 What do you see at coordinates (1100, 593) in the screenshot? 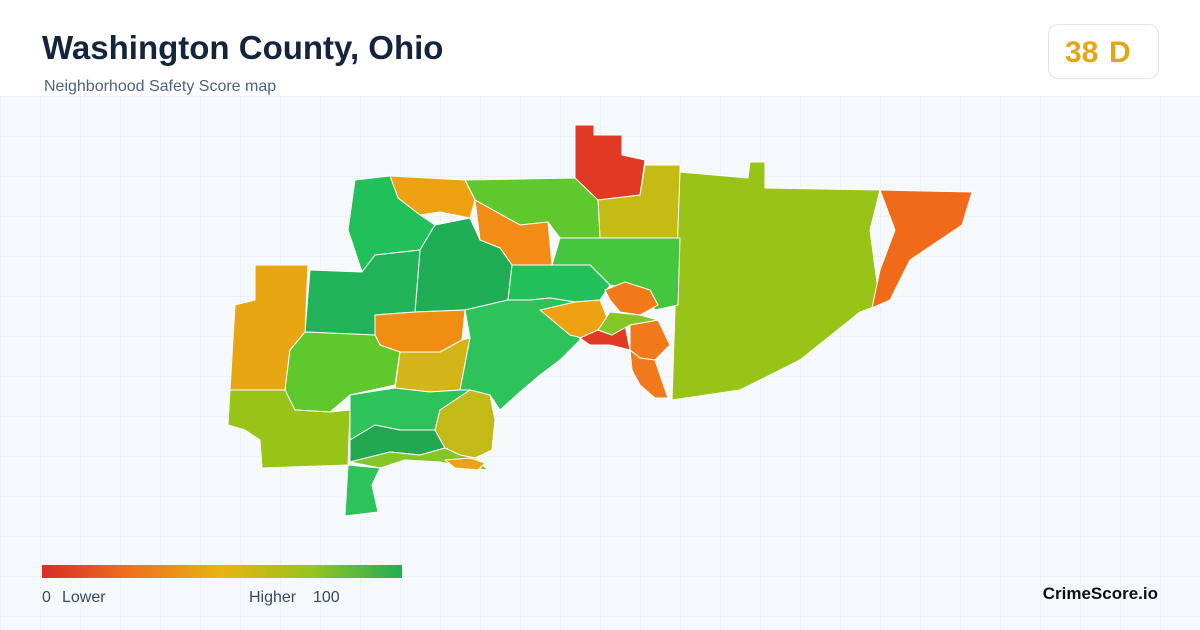
I see `brand: CrimeScore.io` at bounding box center [1100, 593].